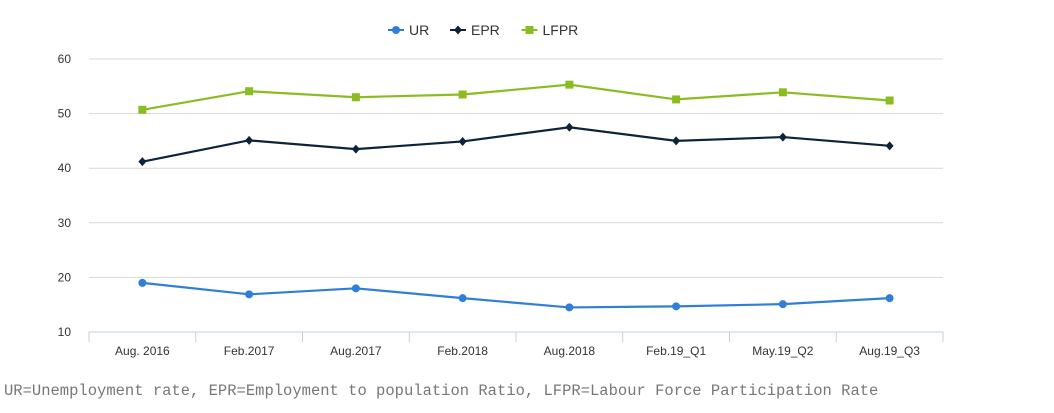  Describe the element at coordinates (516, 295) in the screenshot. I see `series-line-ur` at that location.